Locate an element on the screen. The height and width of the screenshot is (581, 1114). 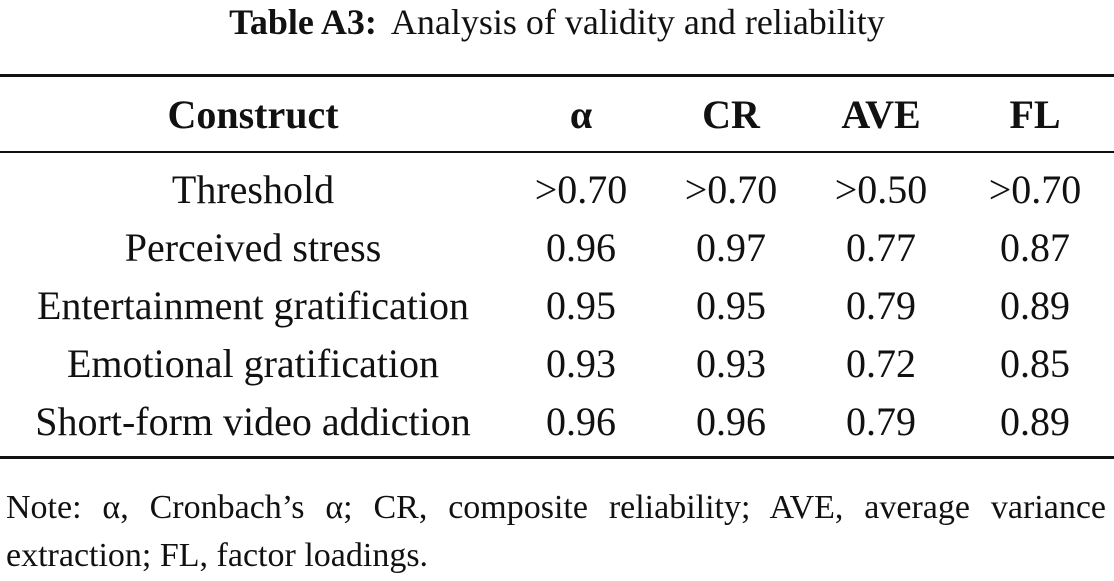
header-ave: AVE is located at coordinates (881, 114).